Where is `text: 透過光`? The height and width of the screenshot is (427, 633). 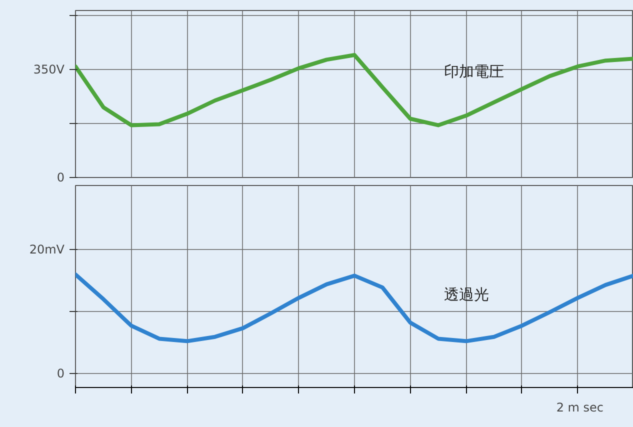
text: 透過光 is located at coordinates (466, 295).